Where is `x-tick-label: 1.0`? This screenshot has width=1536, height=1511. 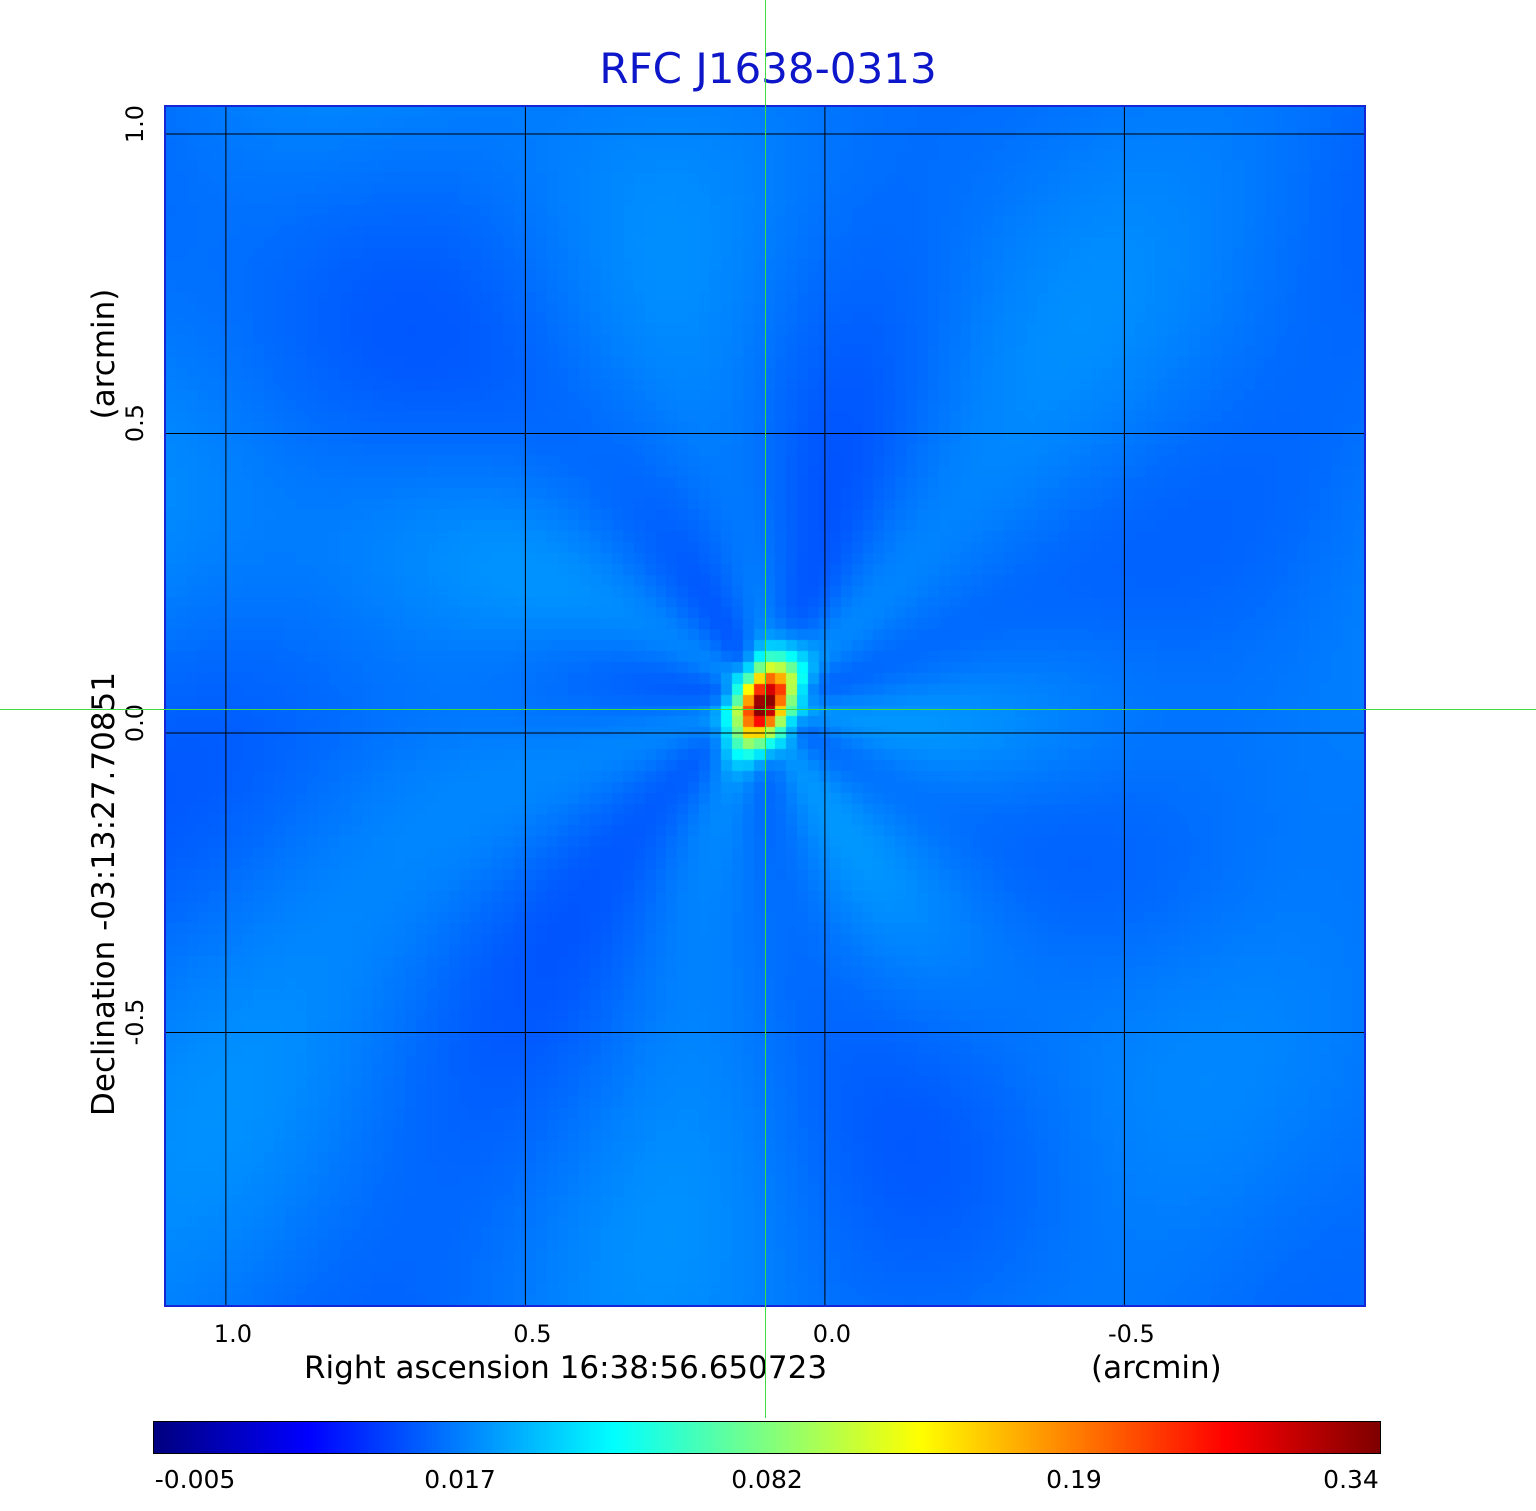
x-tick-label: 1.0 is located at coordinates (232, 1334).